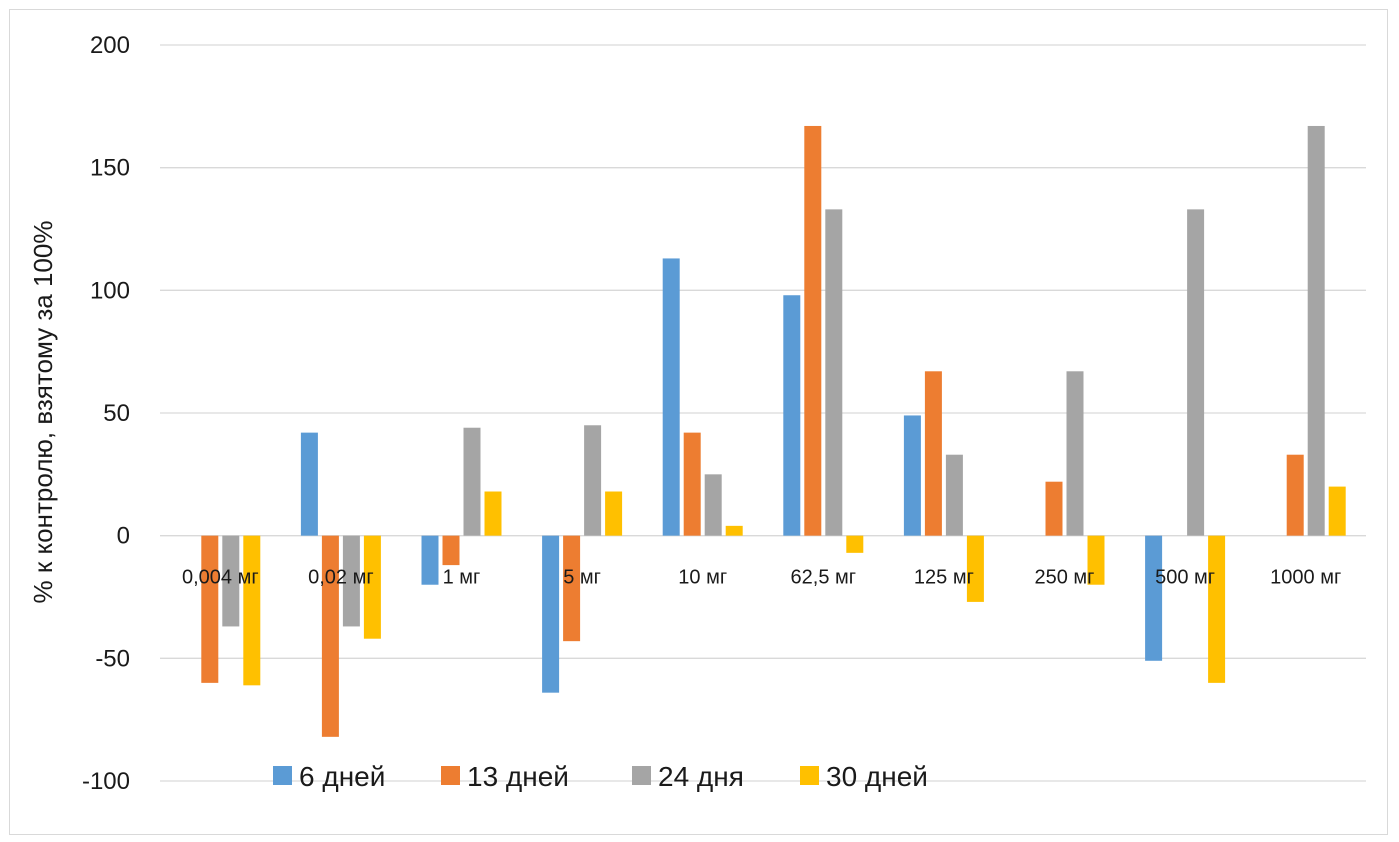 The width and height of the screenshot is (1399, 842). Describe the element at coordinates (123, 536) in the screenshot. I see `y-tick-label: 0` at that location.